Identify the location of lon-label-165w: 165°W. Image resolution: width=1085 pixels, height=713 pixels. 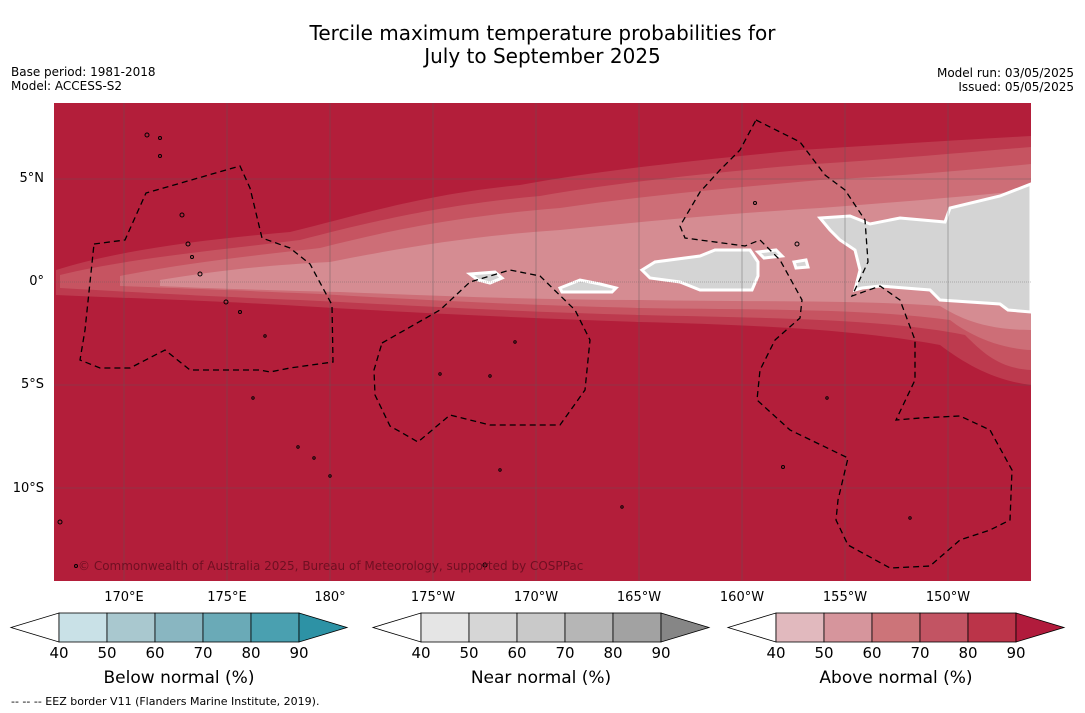
(639, 597).